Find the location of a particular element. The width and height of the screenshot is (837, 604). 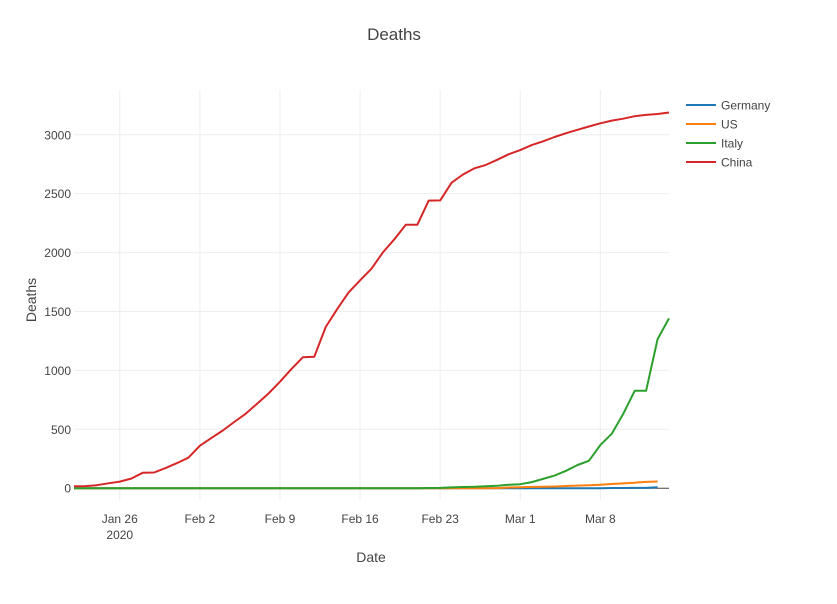

y-axis-label: Deaths is located at coordinates (31, 300).